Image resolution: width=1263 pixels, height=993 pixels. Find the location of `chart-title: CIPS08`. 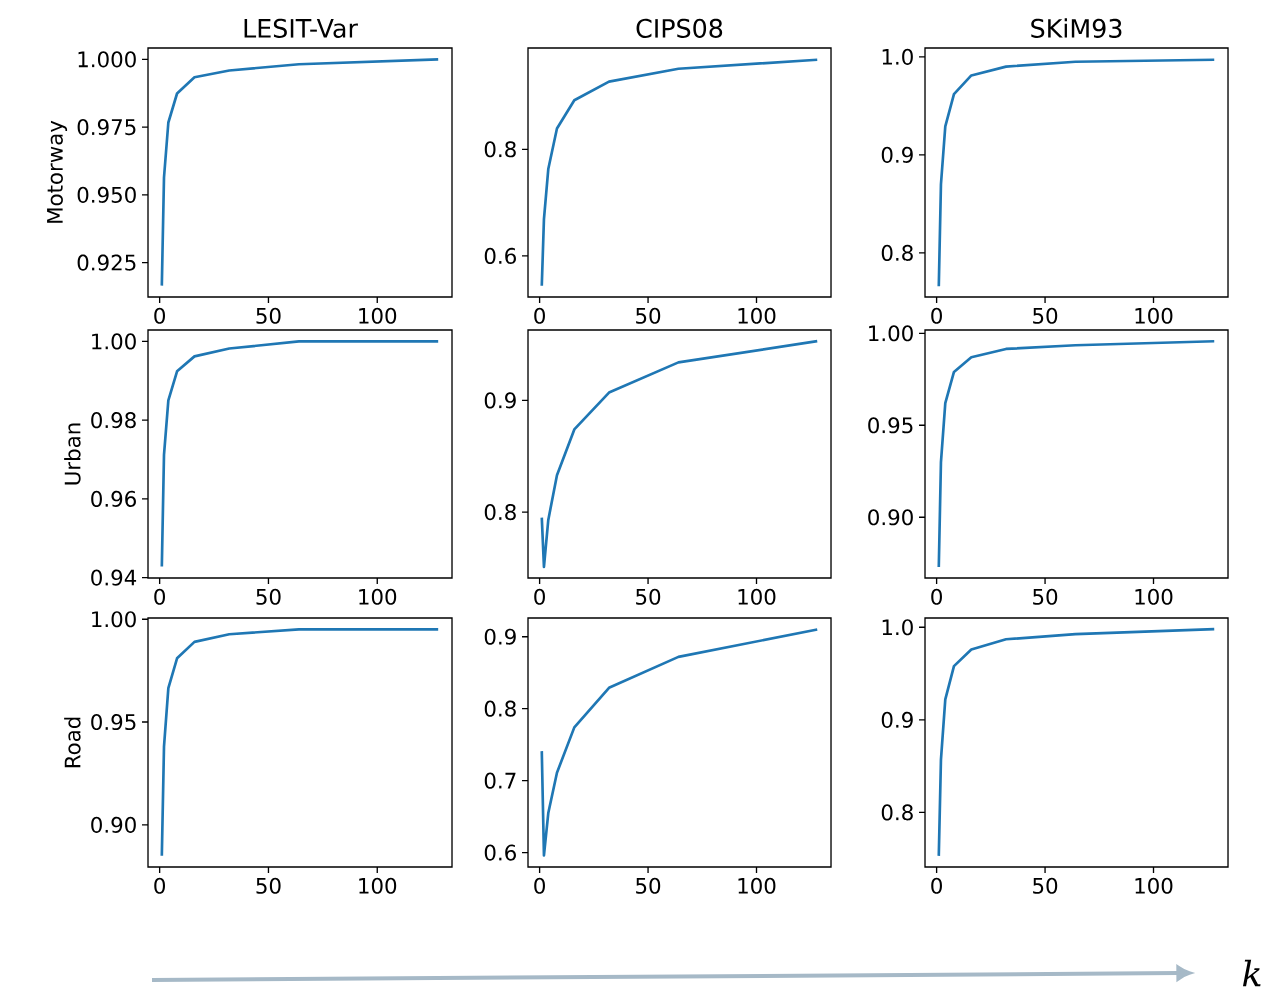

chart-title: CIPS08 is located at coordinates (679, 28).